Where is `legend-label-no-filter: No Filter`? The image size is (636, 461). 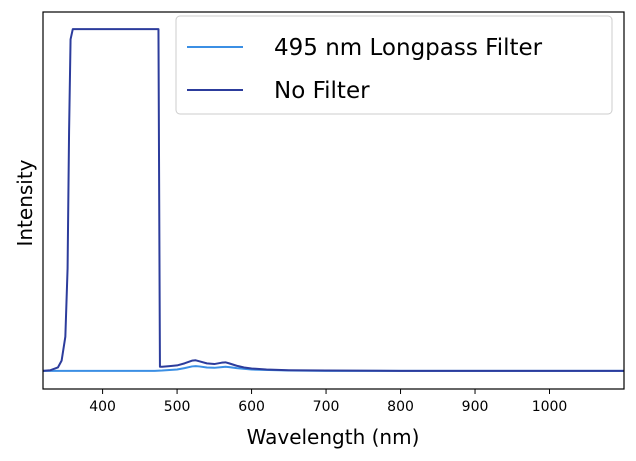
legend-label-no-filter: No Filter is located at coordinates (322, 91).